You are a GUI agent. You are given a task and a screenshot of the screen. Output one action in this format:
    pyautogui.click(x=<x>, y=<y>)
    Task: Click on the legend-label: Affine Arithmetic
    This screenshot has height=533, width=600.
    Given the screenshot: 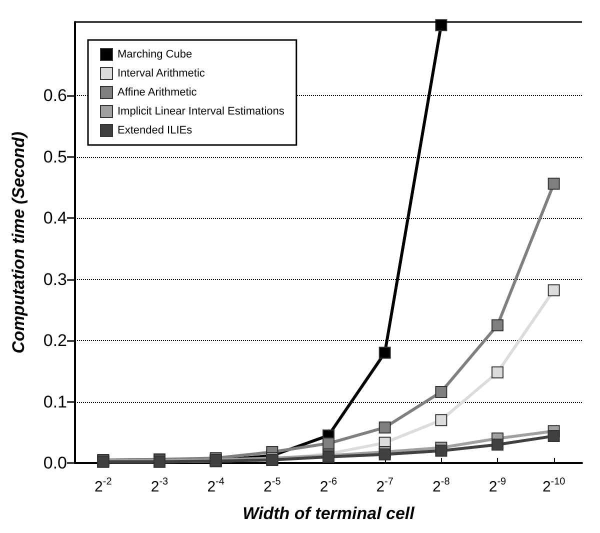 What is the action you would take?
    pyautogui.click(x=158, y=92)
    